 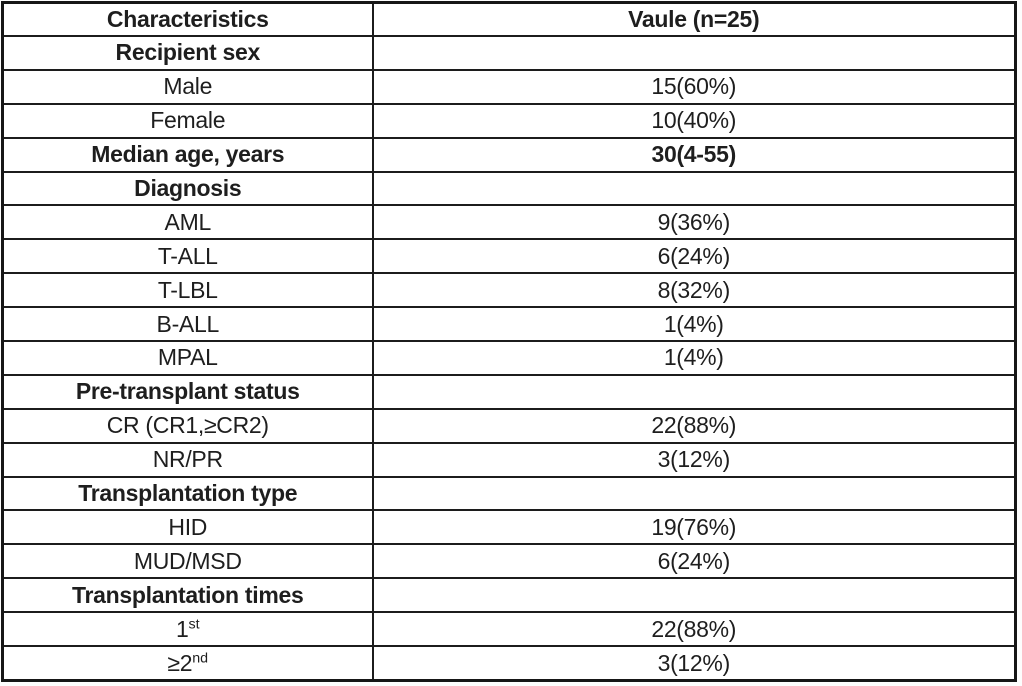 I want to click on table-row: Pre-transplant status, so click(x=509, y=391).